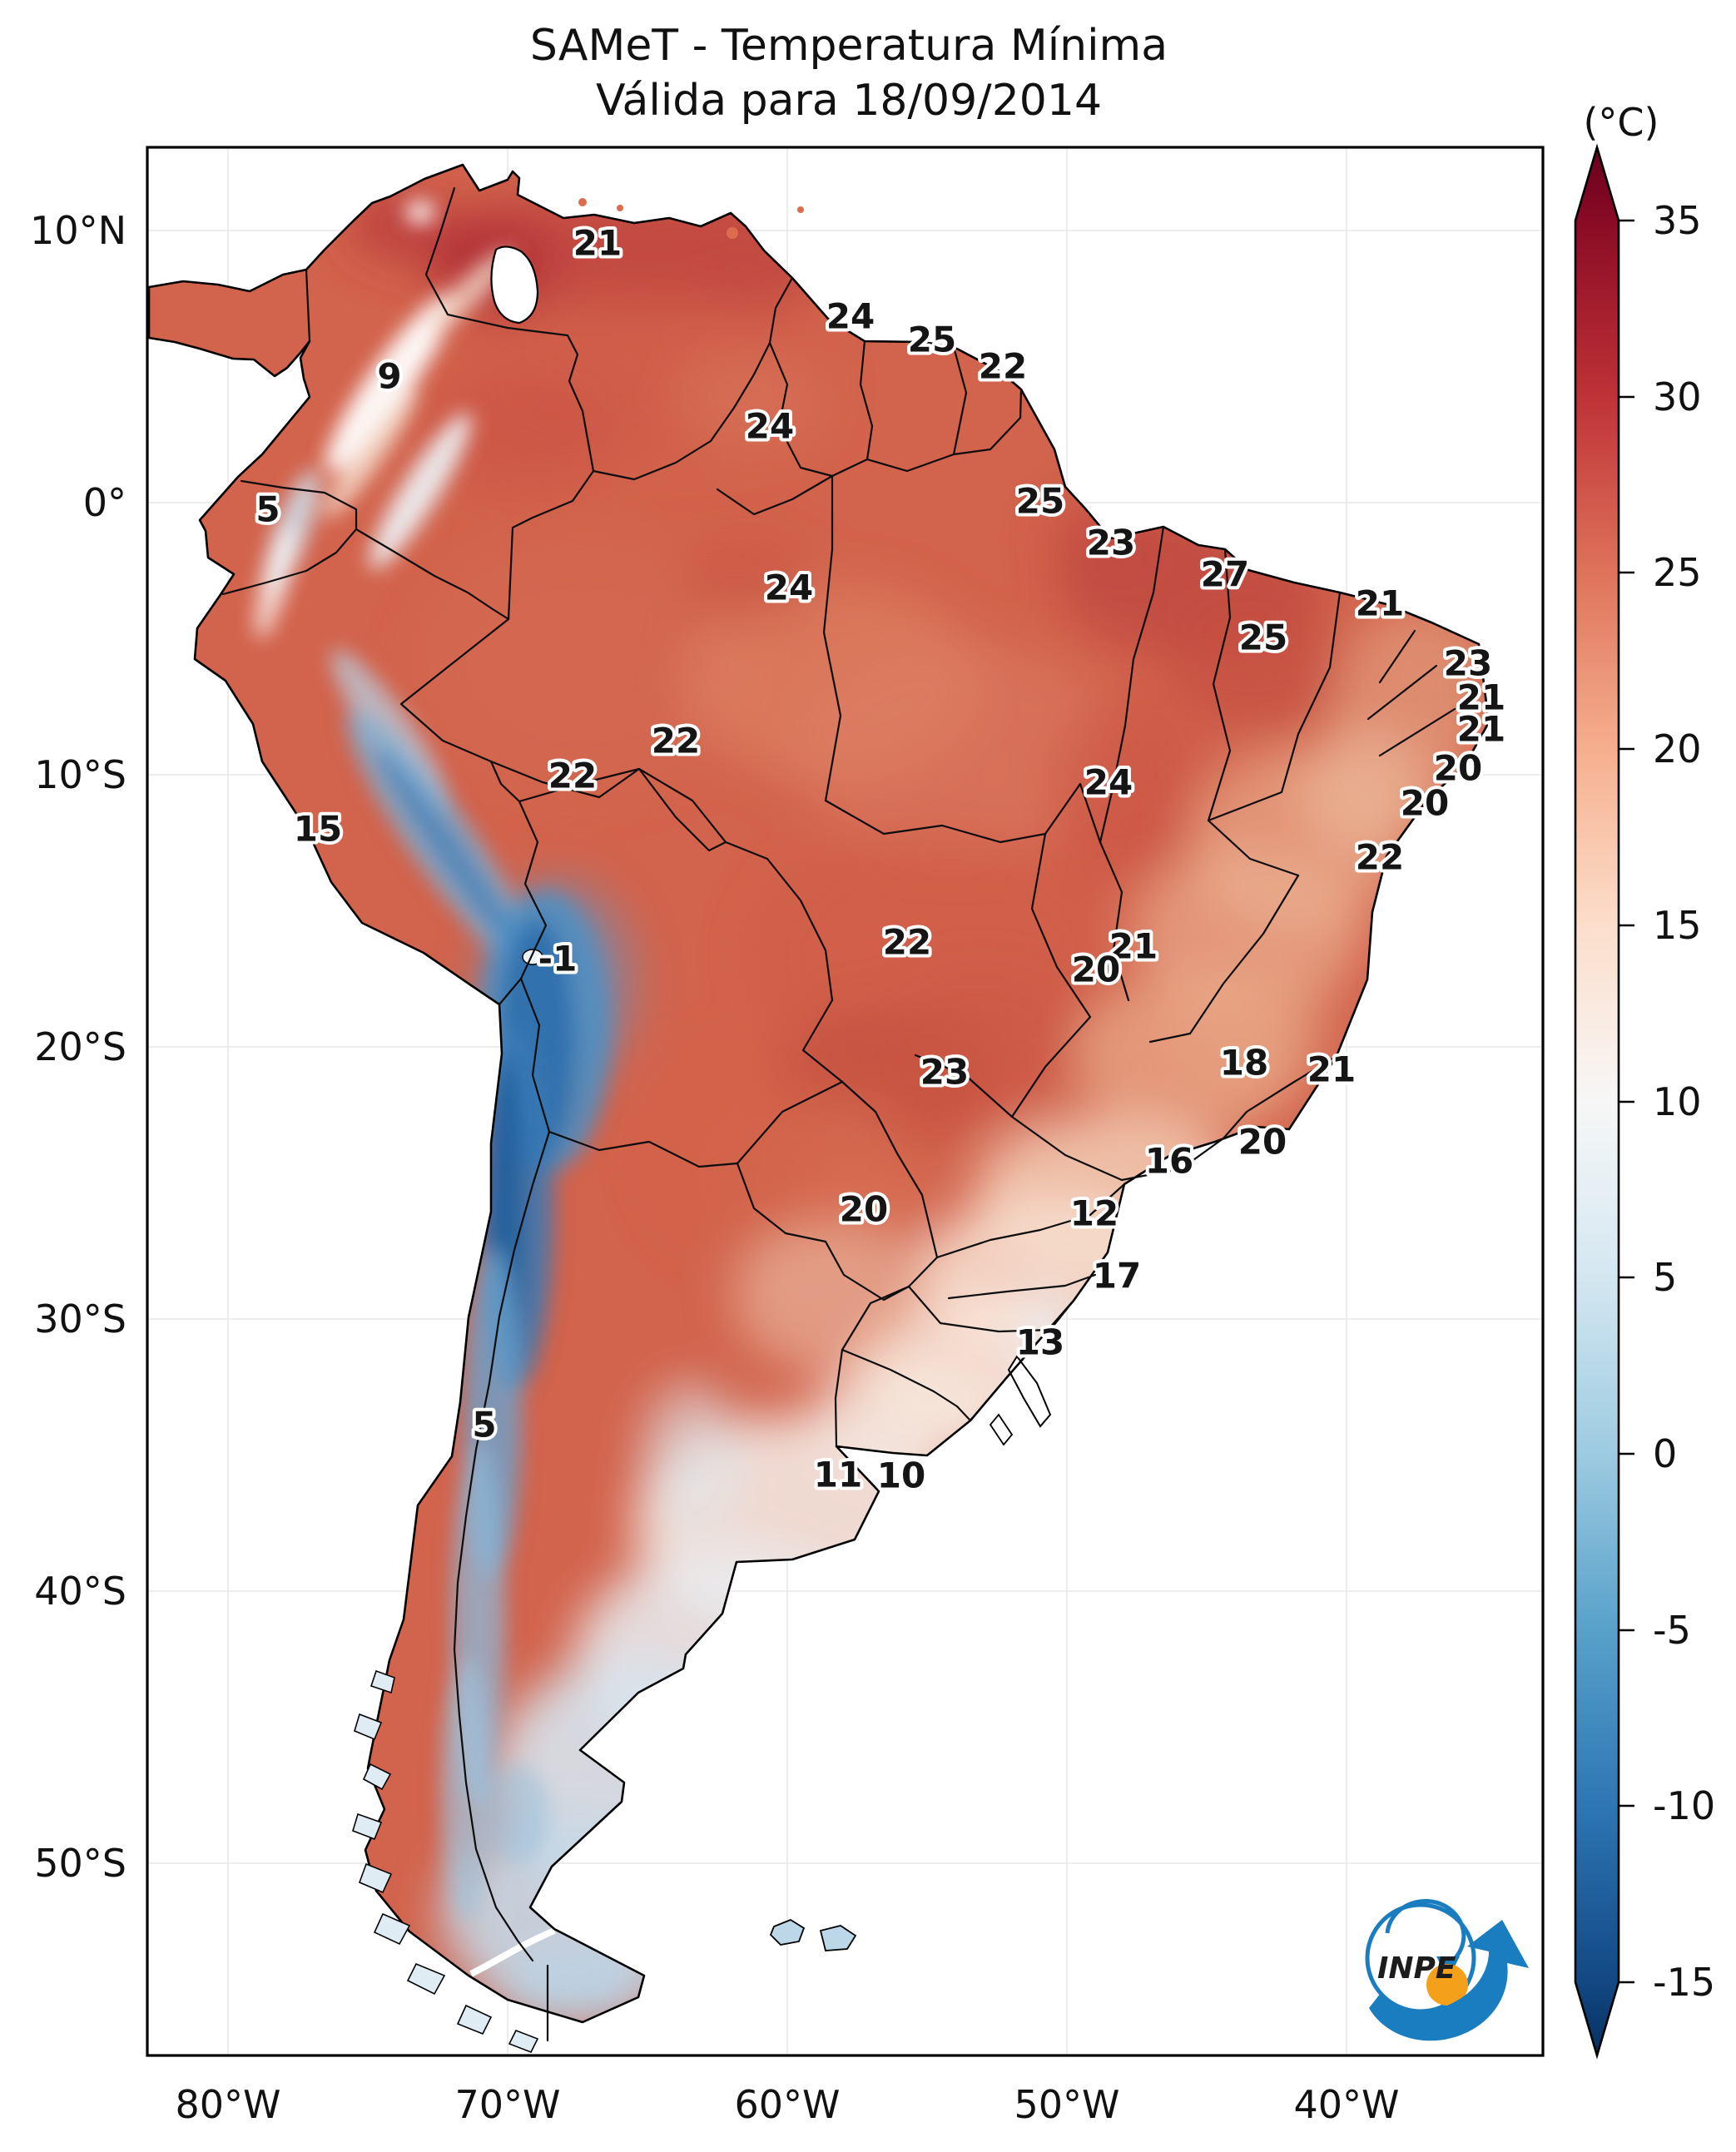 The height and width of the screenshot is (2152, 1736). Describe the element at coordinates (433, 574) in the screenshot. I see `border-colombia-peru` at that location.